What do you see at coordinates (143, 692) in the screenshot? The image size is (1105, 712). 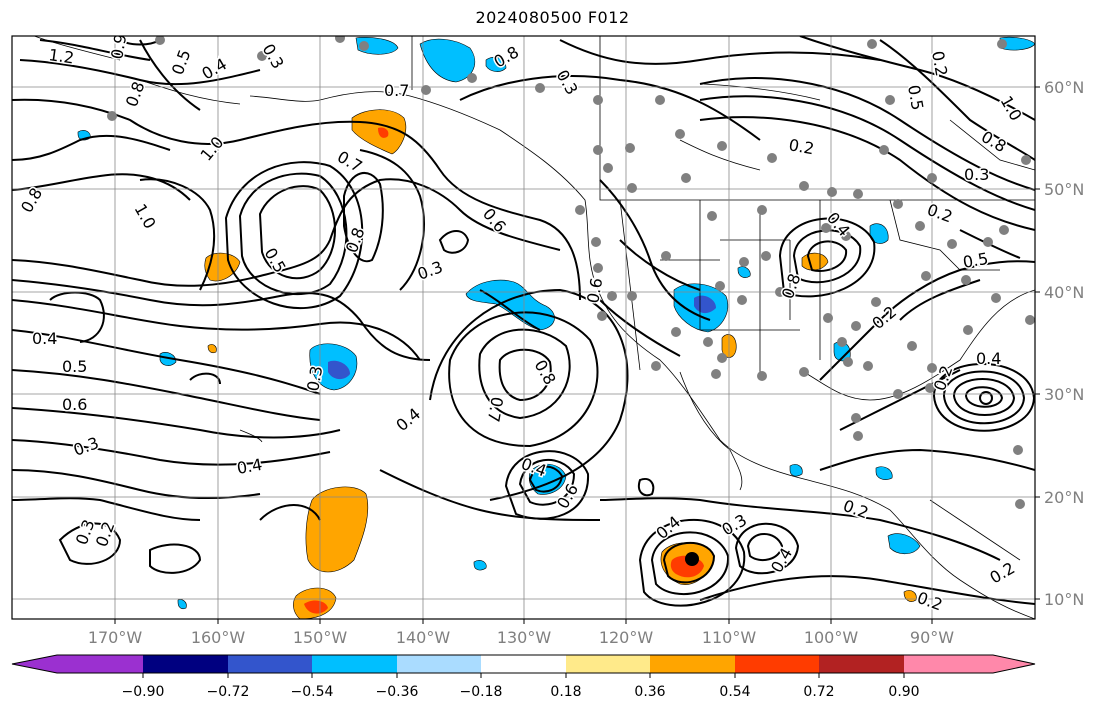 I see `colorbar-label: −0.90` at bounding box center [143, 692].